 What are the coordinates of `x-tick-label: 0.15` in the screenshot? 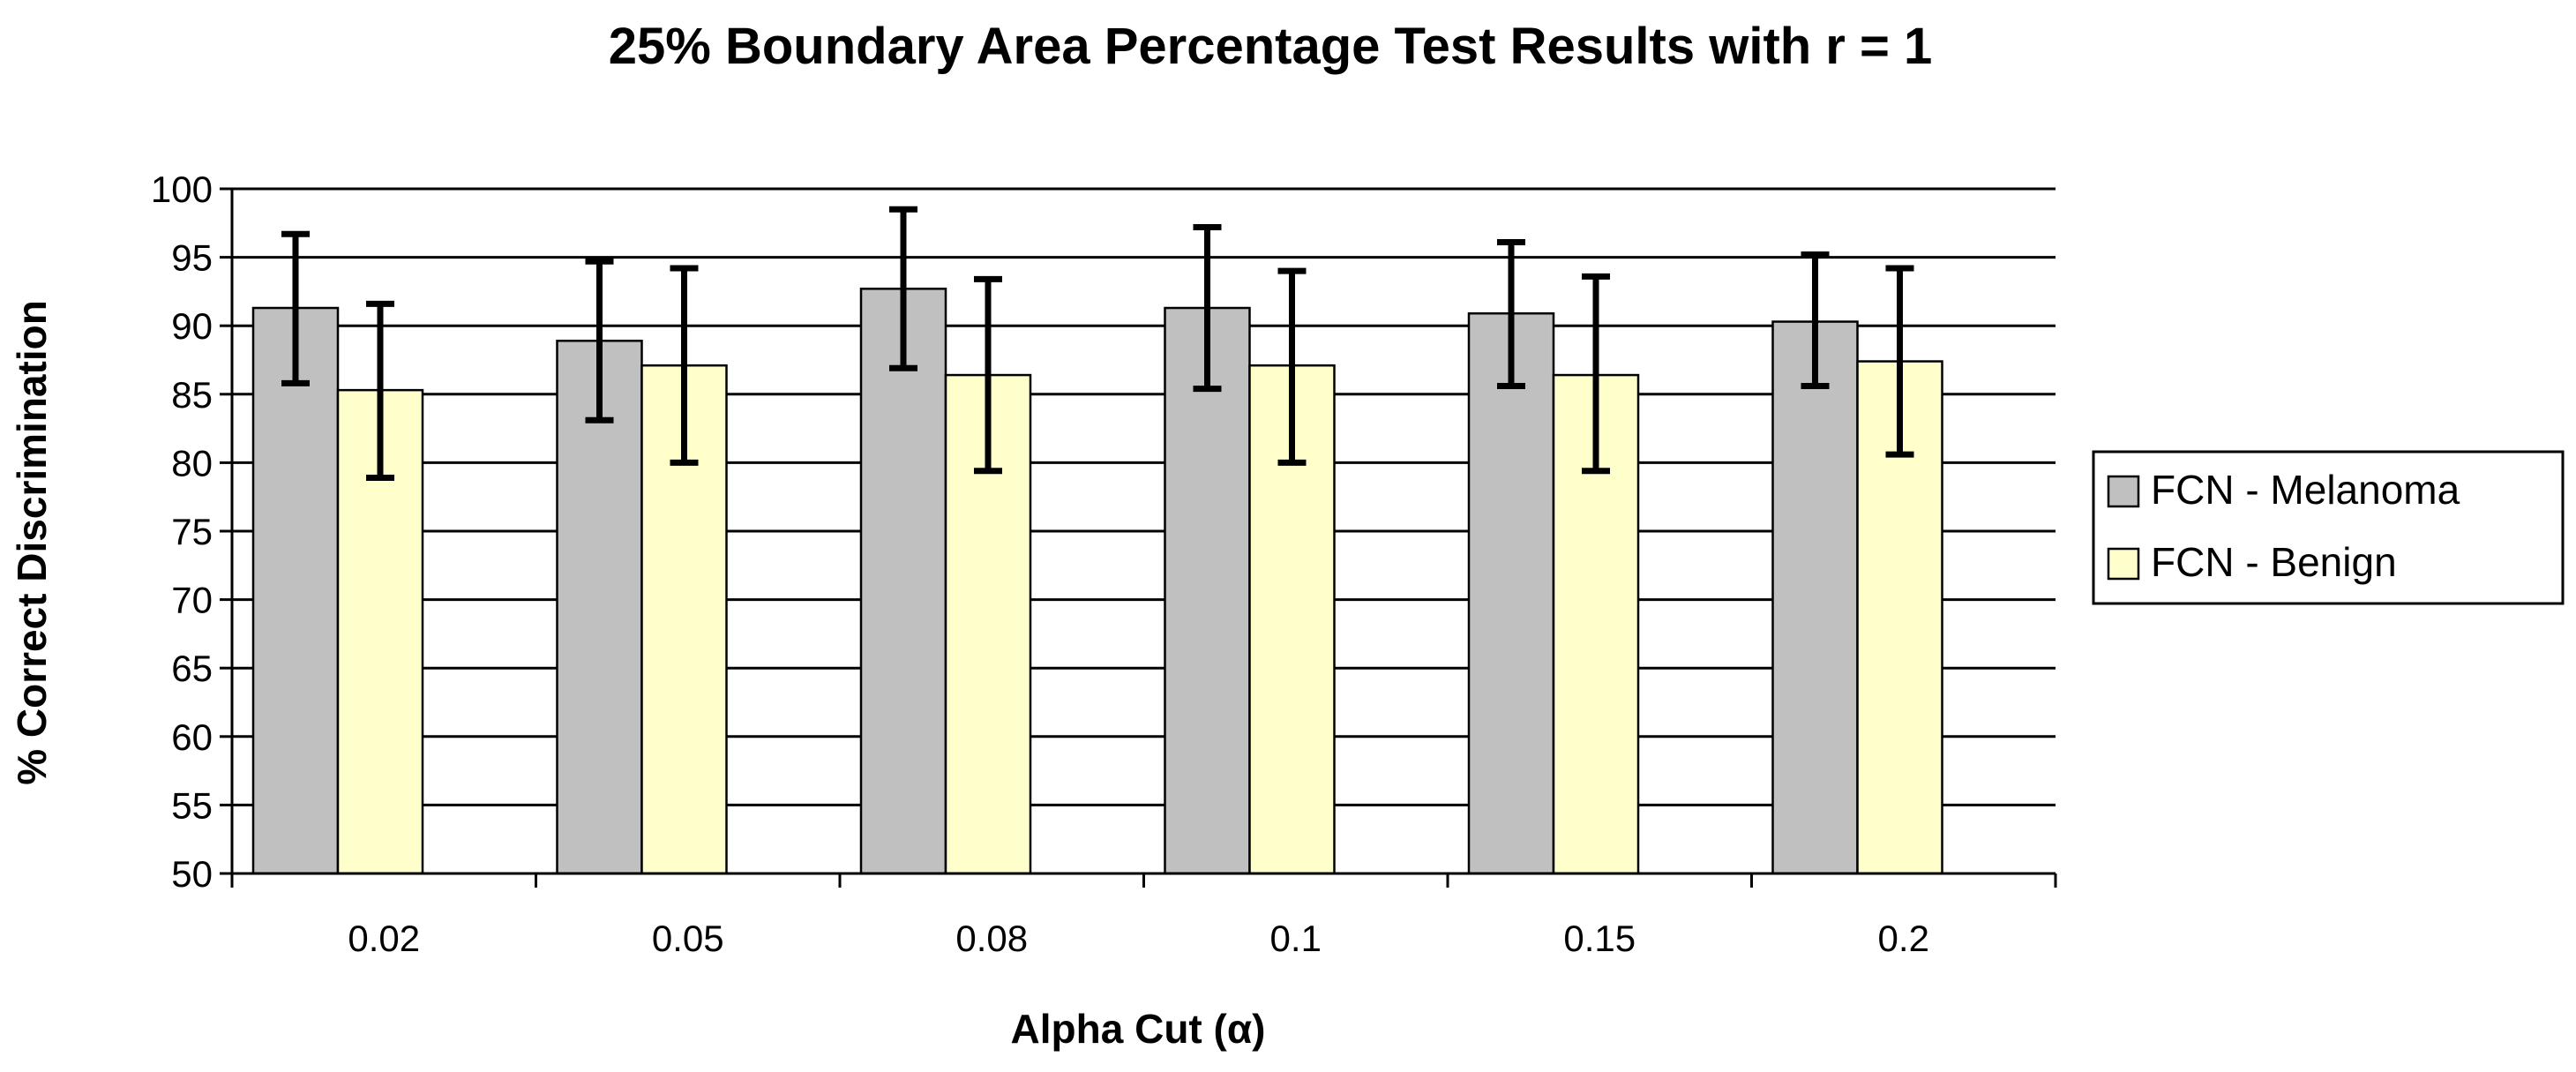 It's located at (1600, 938).